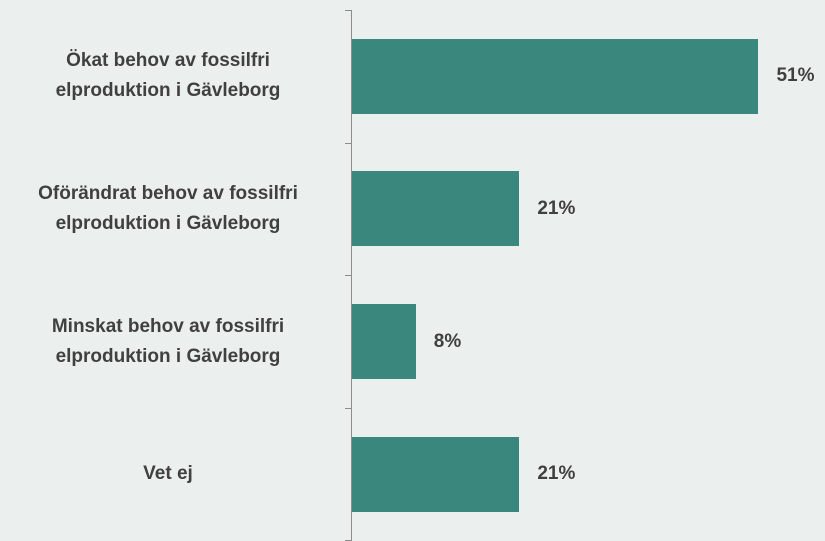 The image size is (825, 541). Describe the element at coordinates (447, 341) in the screenshot. I see `value-label: 8%` at that location.